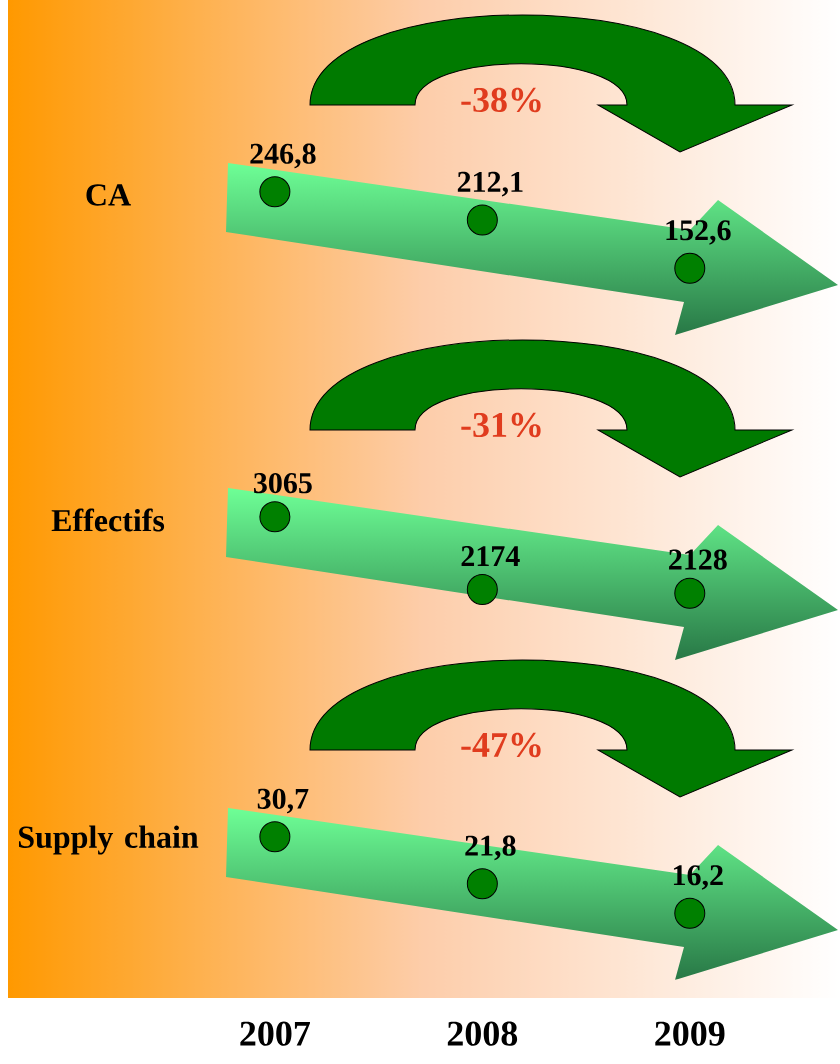 This screenshot has width=840, height=1064. What do you see at coordinates (490, 184) in the screenshot?
I see `data-label: 212,1` at bounding box center [490, 184].